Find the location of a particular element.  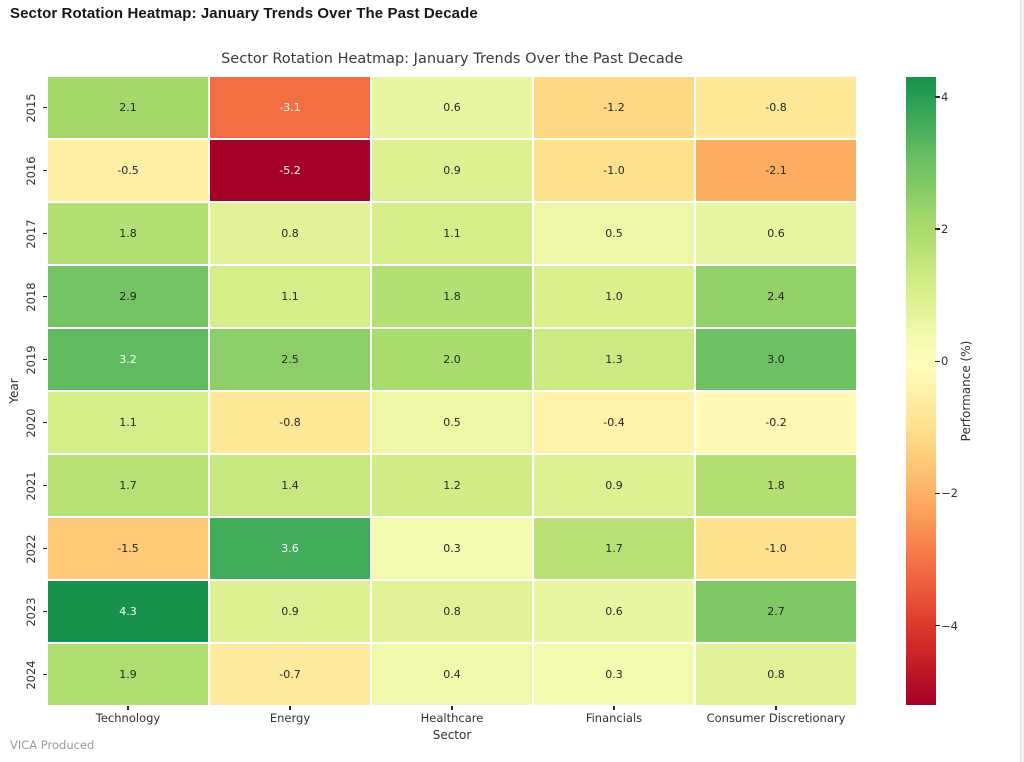

colorbar-tick-label: 4 is located at coordinates (945, 96).